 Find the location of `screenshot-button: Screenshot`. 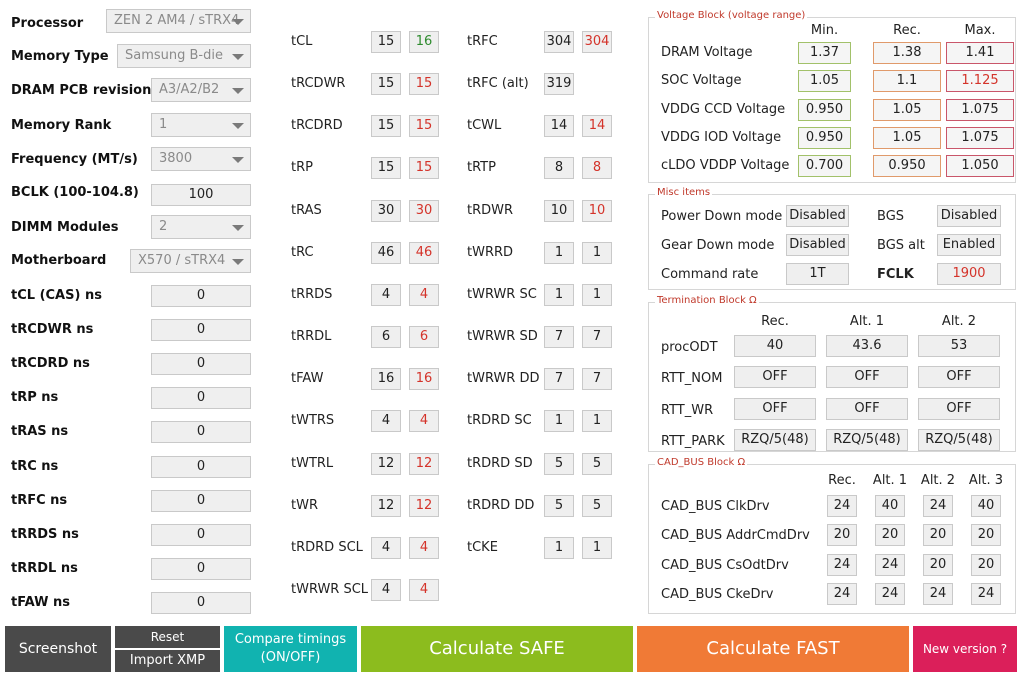

screenshot-button: Screenshot is located at coordinates (58, 649).